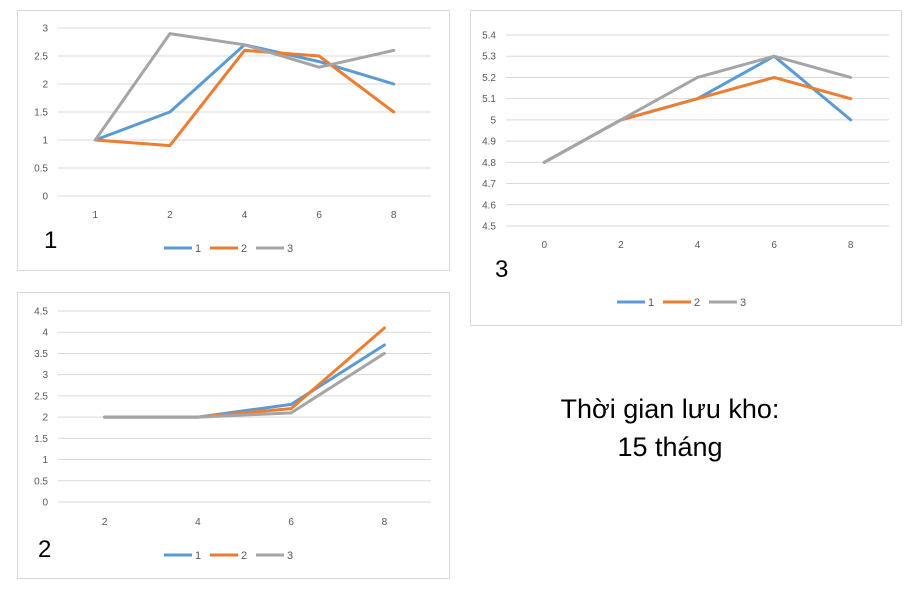 The height and width of the screenshot is (589, 923). What do you see at coordinates (493, 120) in the screenshot?
I see `y-tick-label: 5` at bounding box center [493, 120].